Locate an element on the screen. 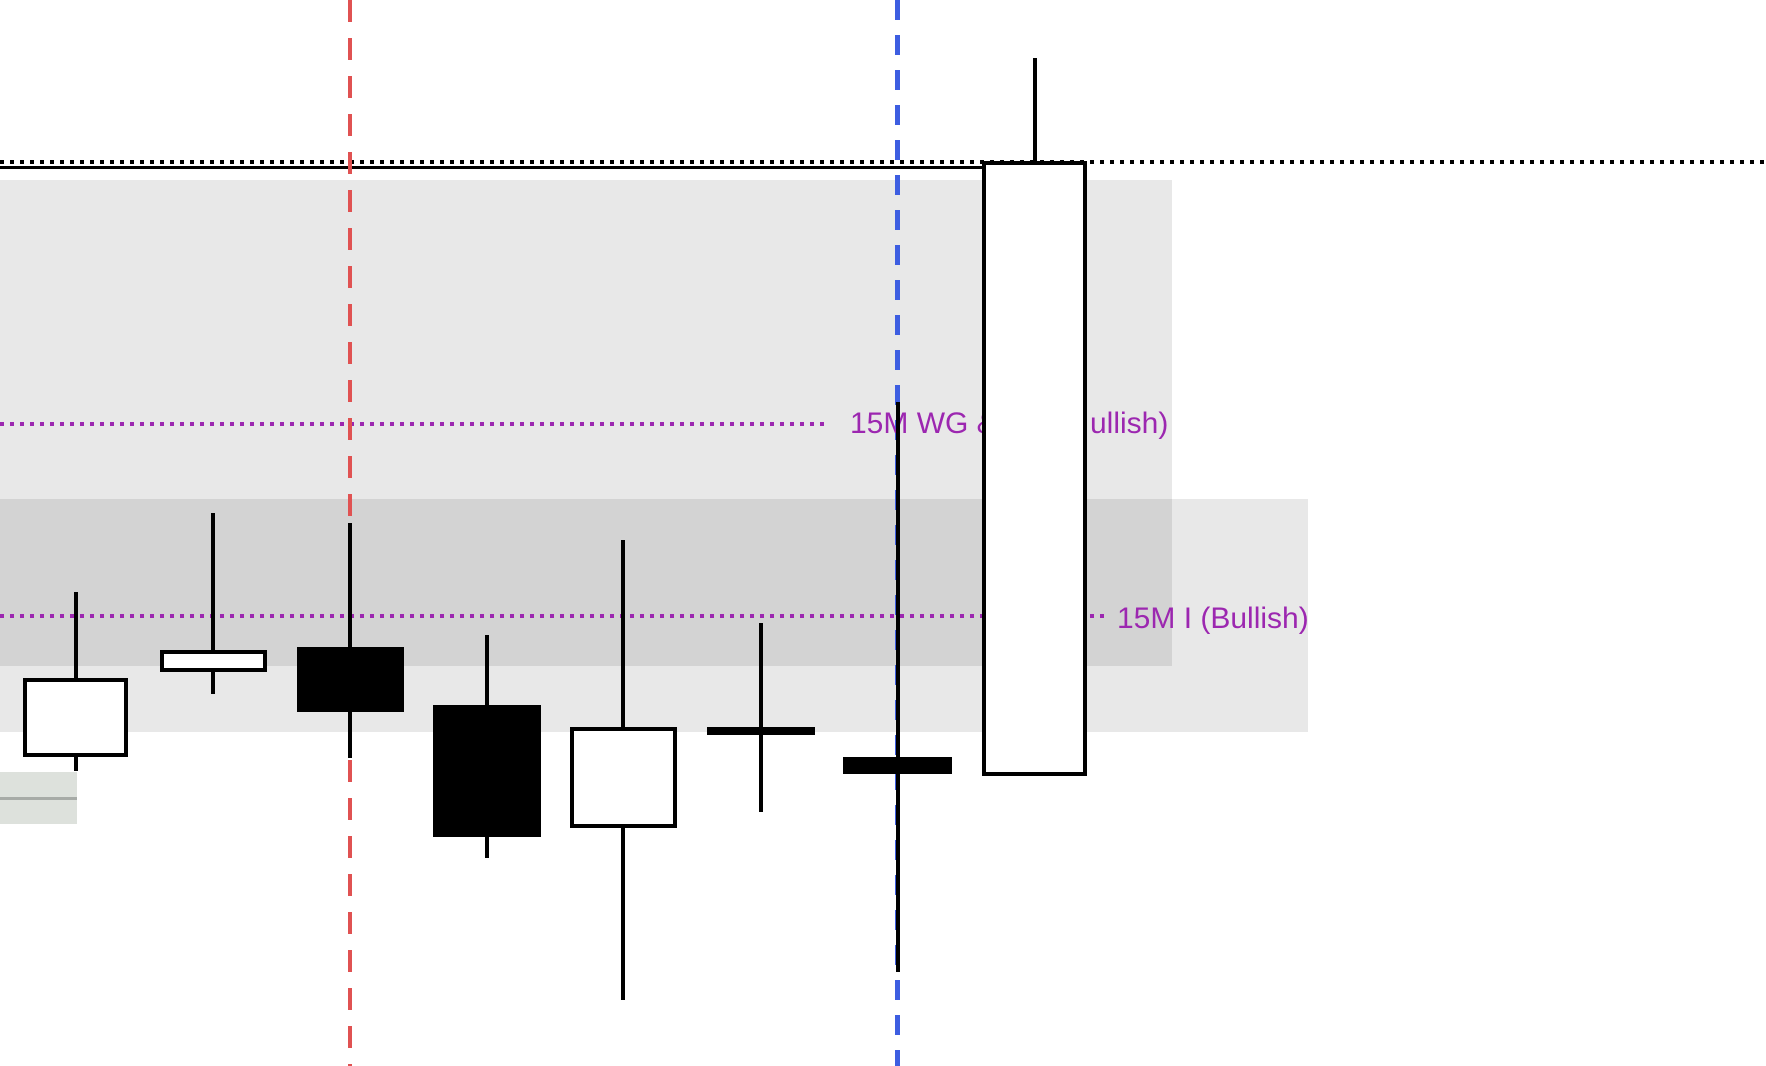  candle-6-lower-wick is located at coordinates (761, 773).